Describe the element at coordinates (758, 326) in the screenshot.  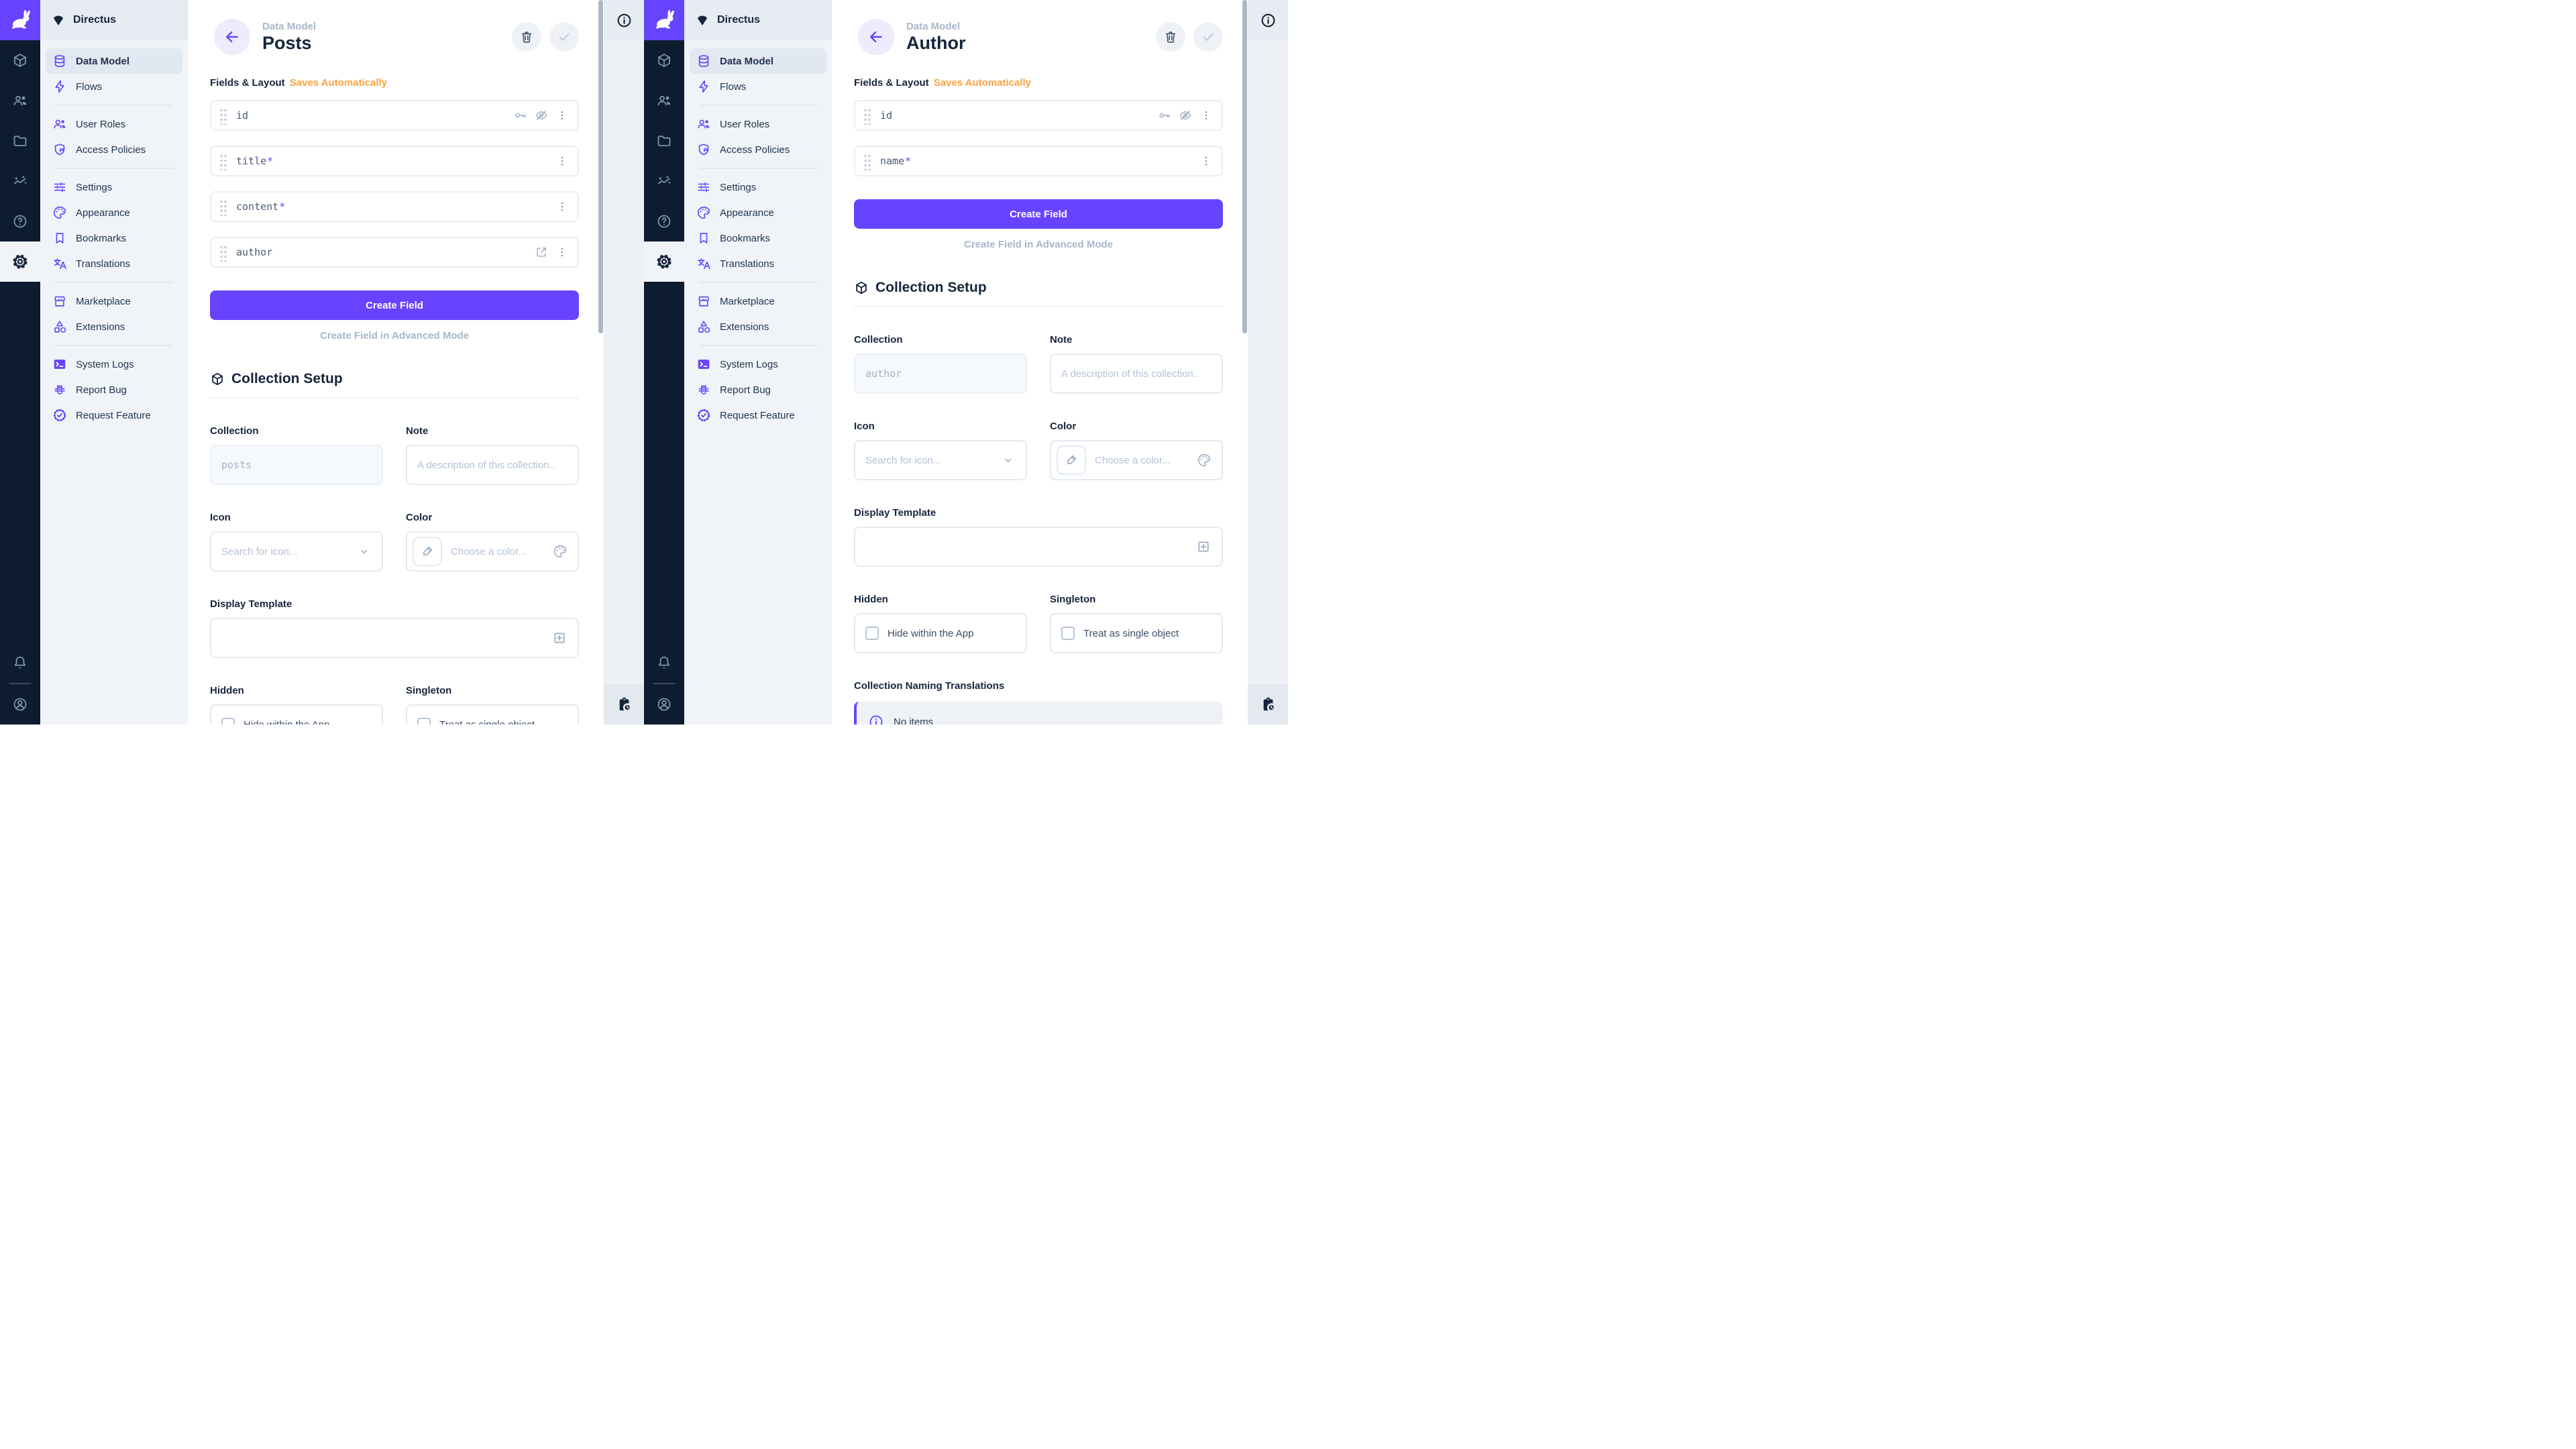
I see `sidebar-item-extensions: Extensions` at that location.